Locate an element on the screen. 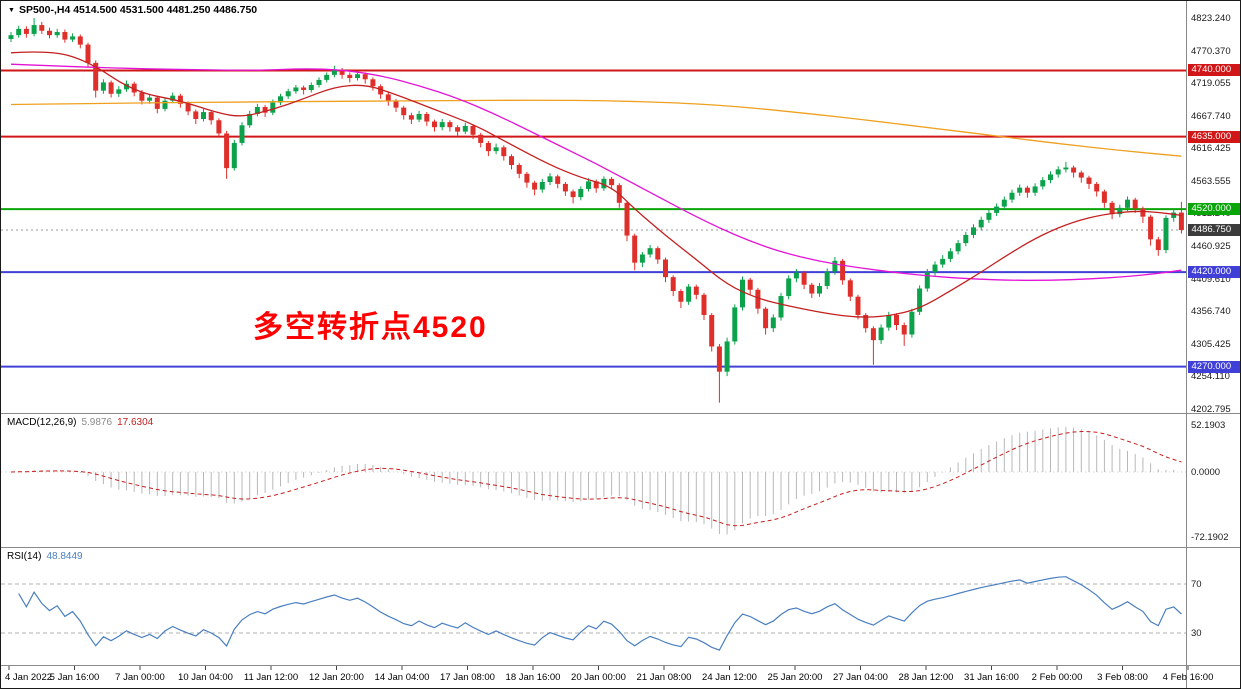  price-axis-label: 4667.740 is located at coordinates (1211, 116).